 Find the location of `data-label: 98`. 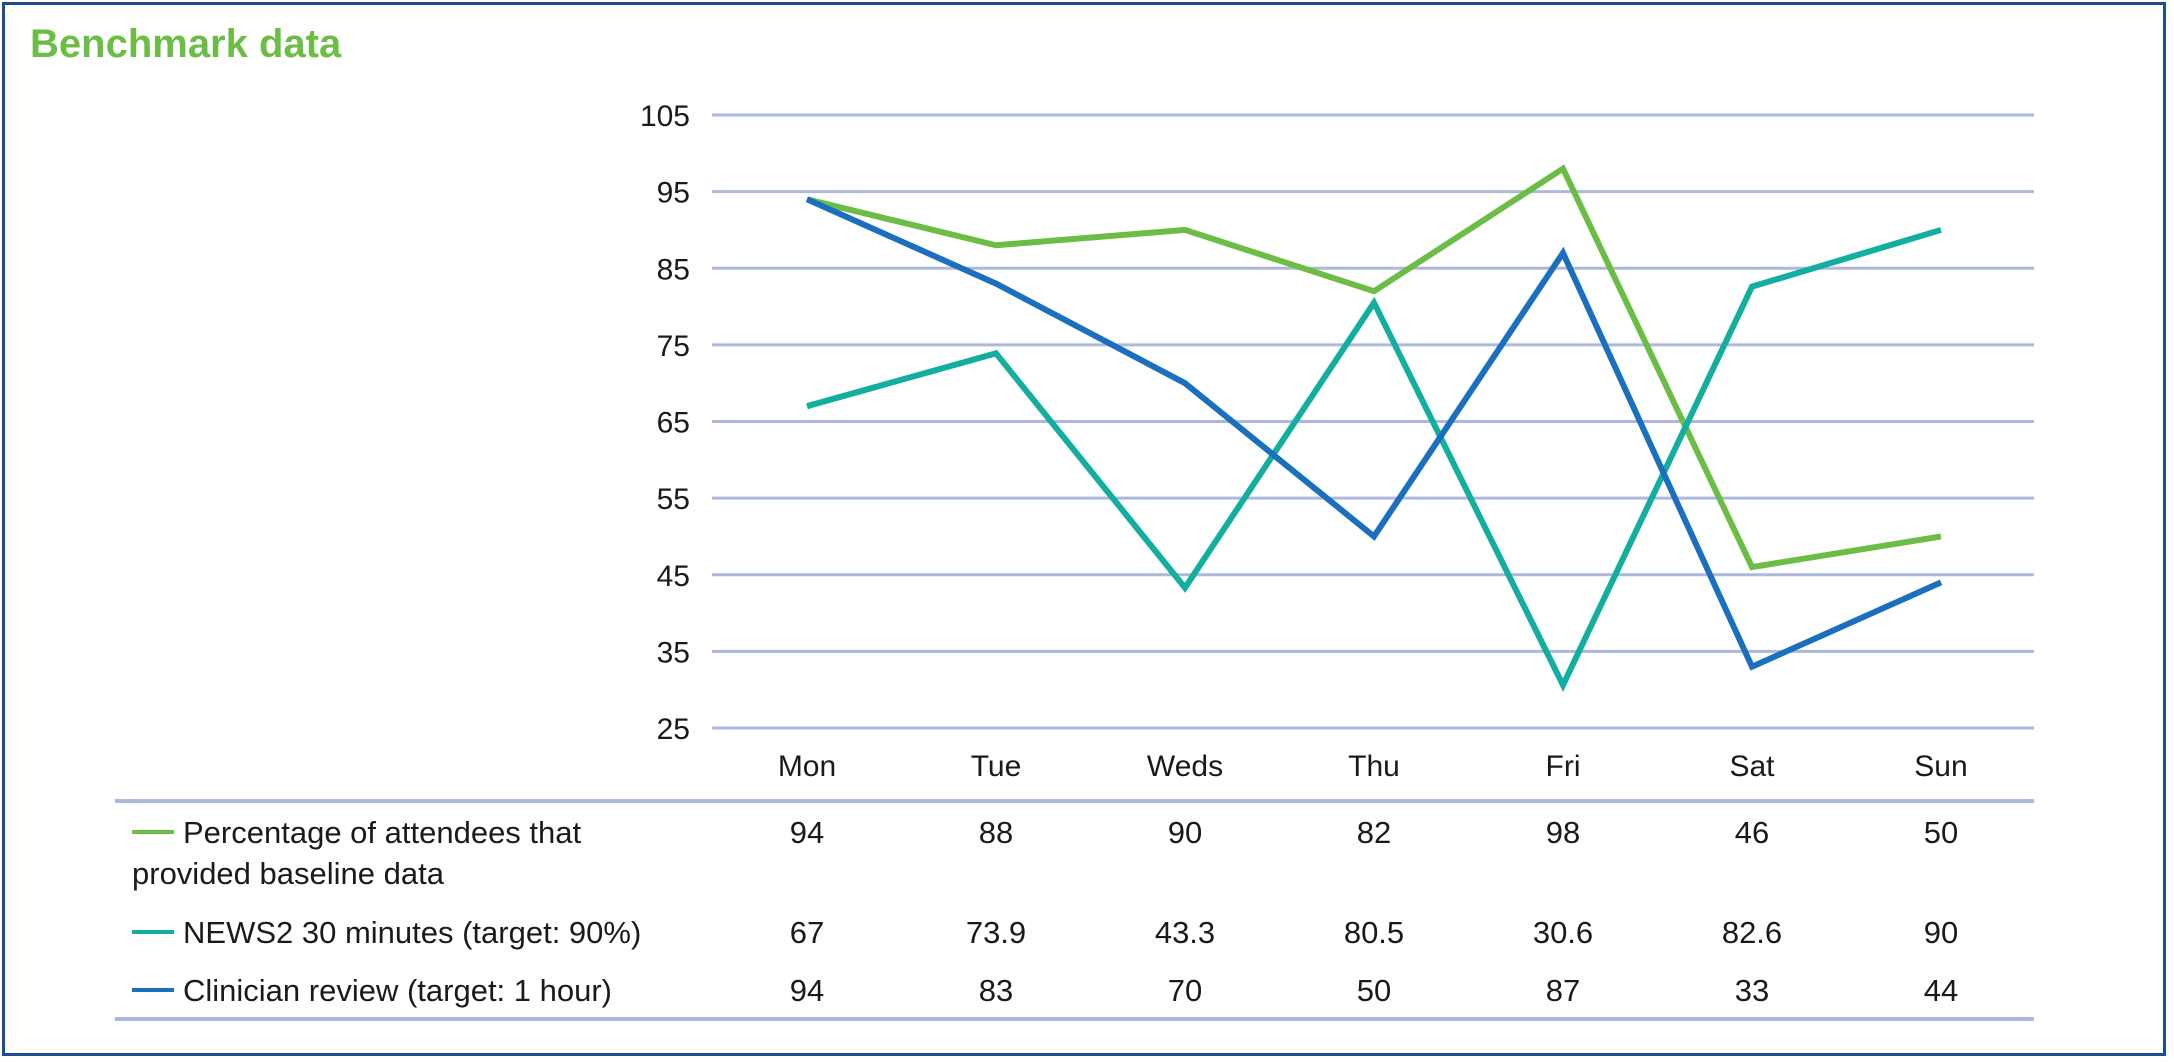

data-label: 98 is located at coordinates (1563, 832).